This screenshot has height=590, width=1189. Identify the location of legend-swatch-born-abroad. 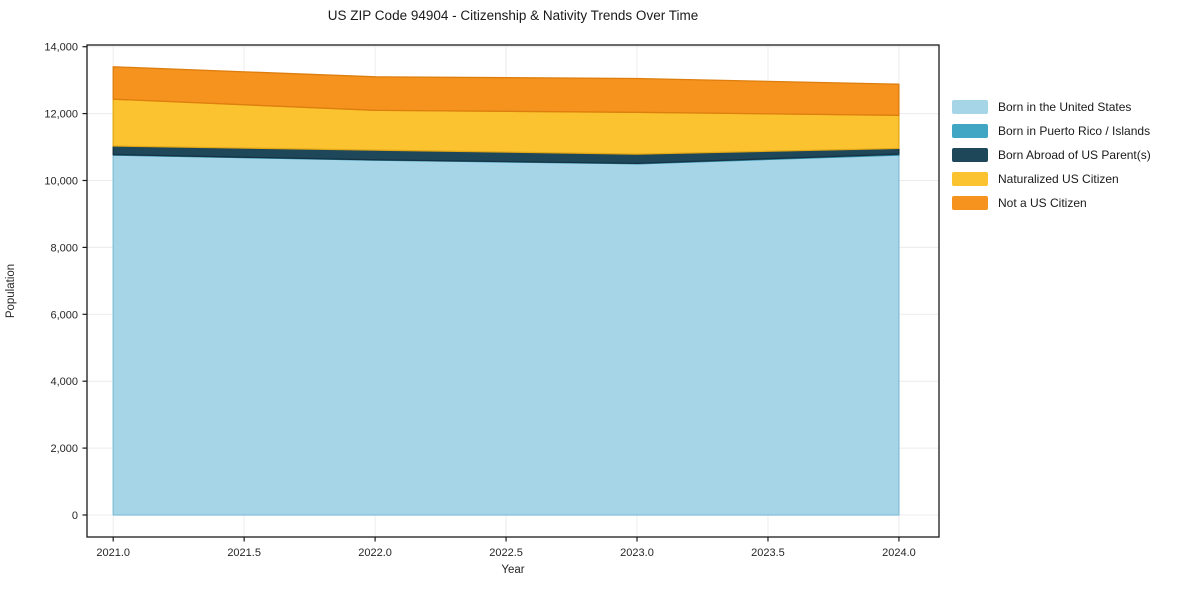
(970, 155).